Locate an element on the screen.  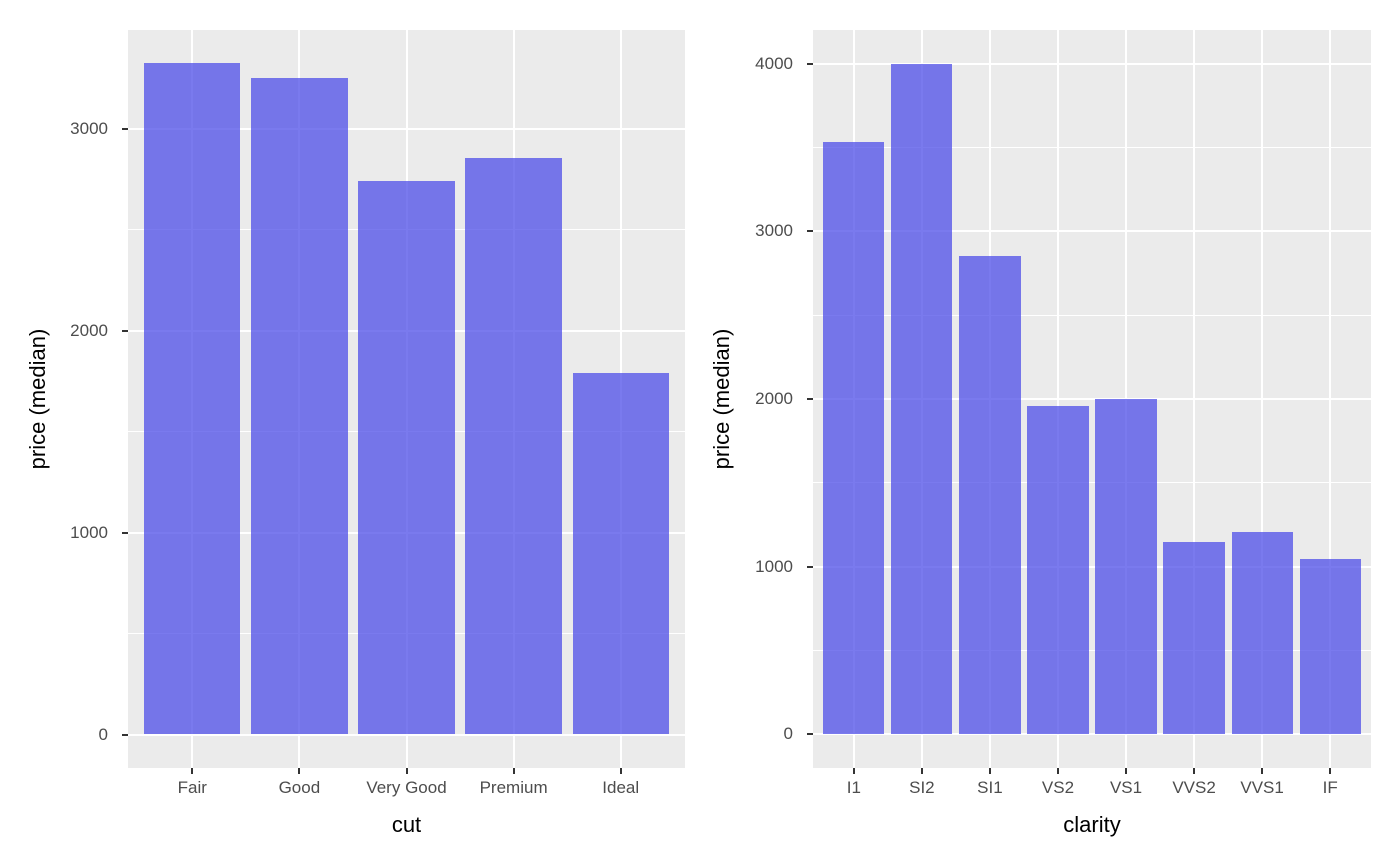
x-axis-title: cut is located at coordinates (406, 824).